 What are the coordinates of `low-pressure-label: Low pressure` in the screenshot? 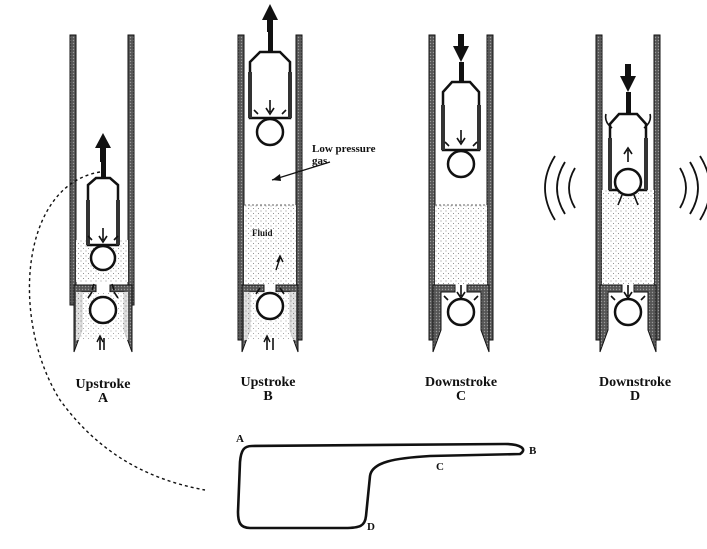 It's located at (344, 149).